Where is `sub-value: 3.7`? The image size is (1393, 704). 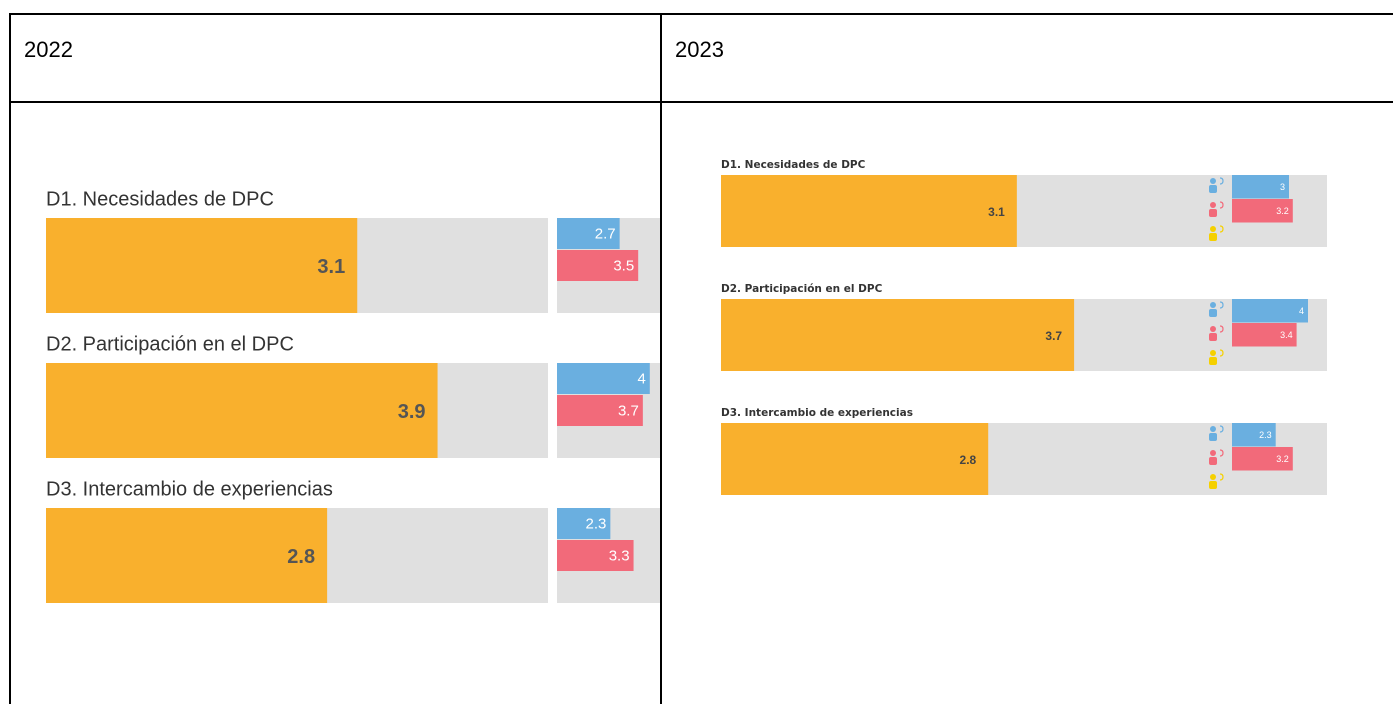 sub-value: 3.7 is located at coordinates (628, 410).